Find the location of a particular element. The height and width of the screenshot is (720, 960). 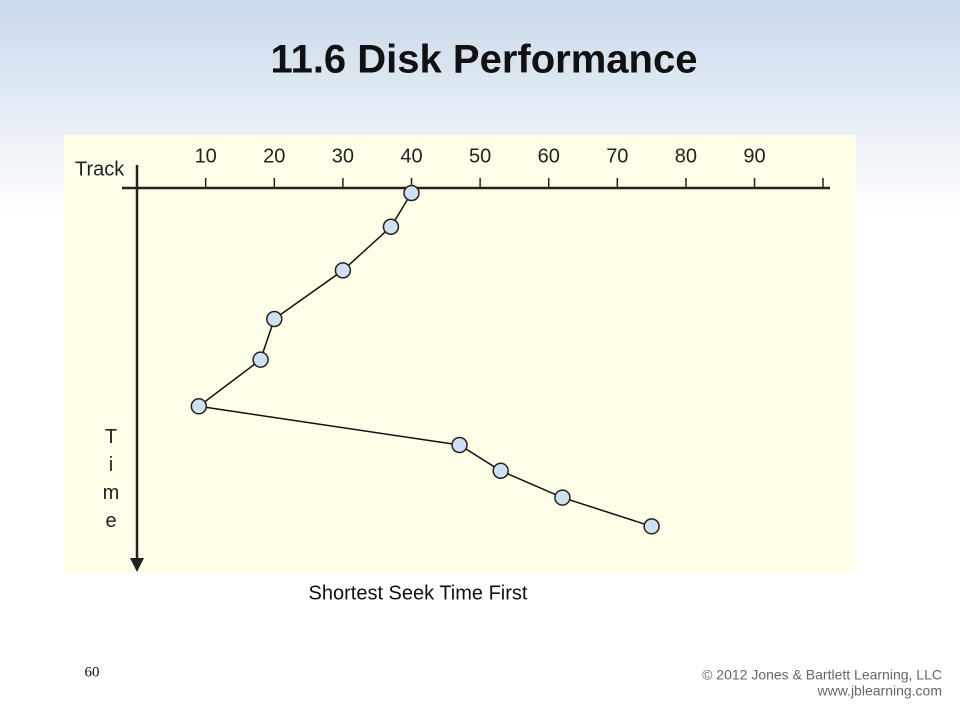

website: www.jblearning.com is located at coordinates (880, 691).